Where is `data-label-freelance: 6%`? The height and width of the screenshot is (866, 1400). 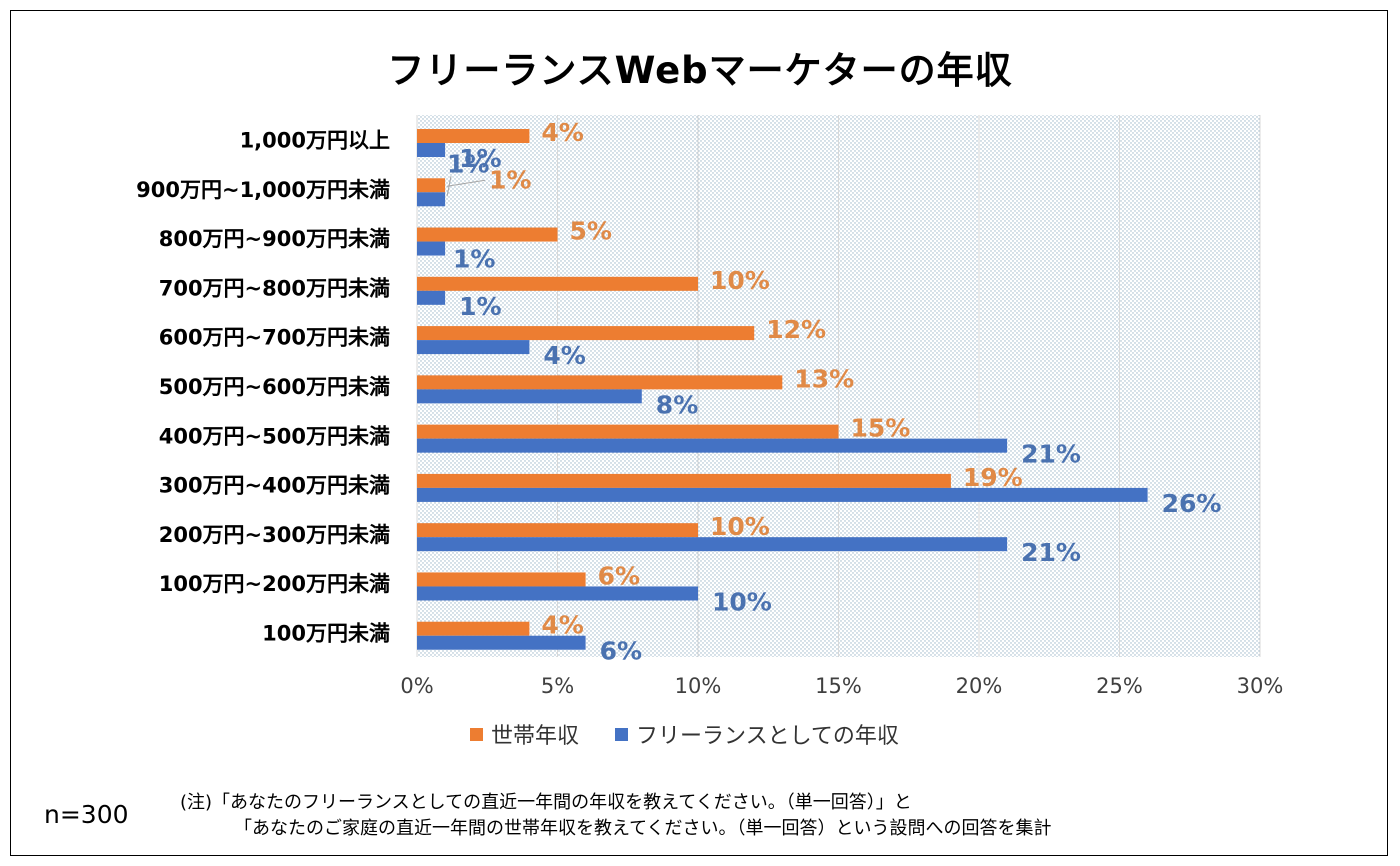 data-label-freelance: 6% is located at coordinates (621, 651).